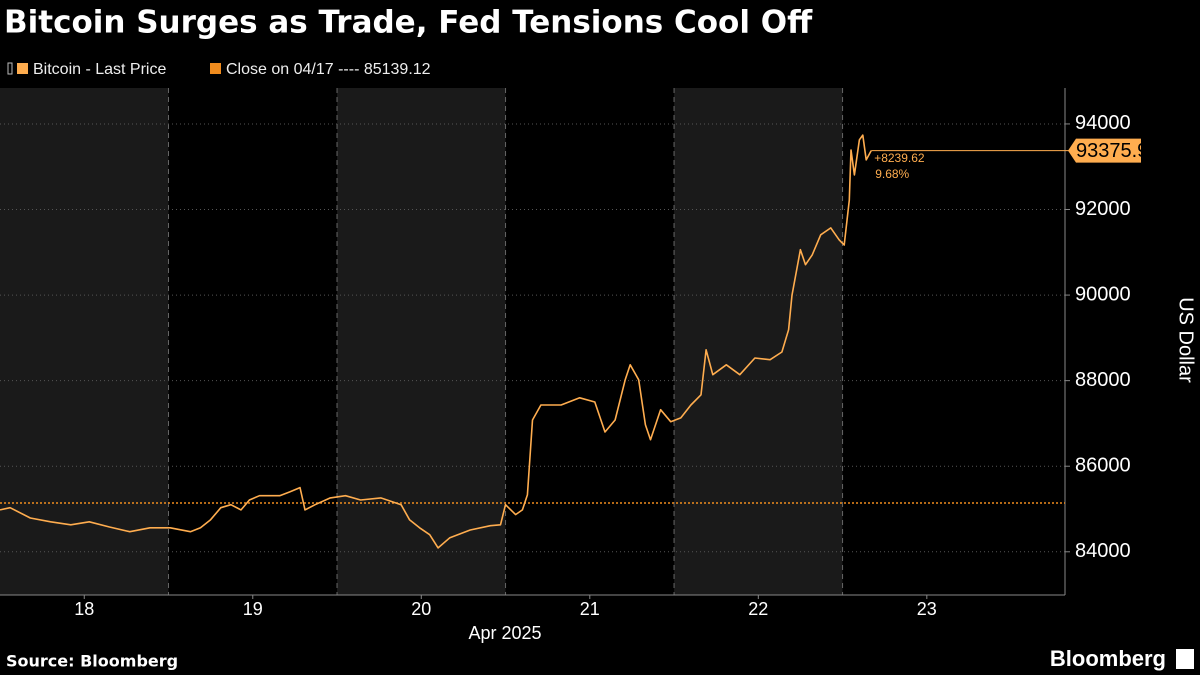 This screenshot has height=675, width=1200. I want to click on y-tick-label: 84000, so click(1103, 551).